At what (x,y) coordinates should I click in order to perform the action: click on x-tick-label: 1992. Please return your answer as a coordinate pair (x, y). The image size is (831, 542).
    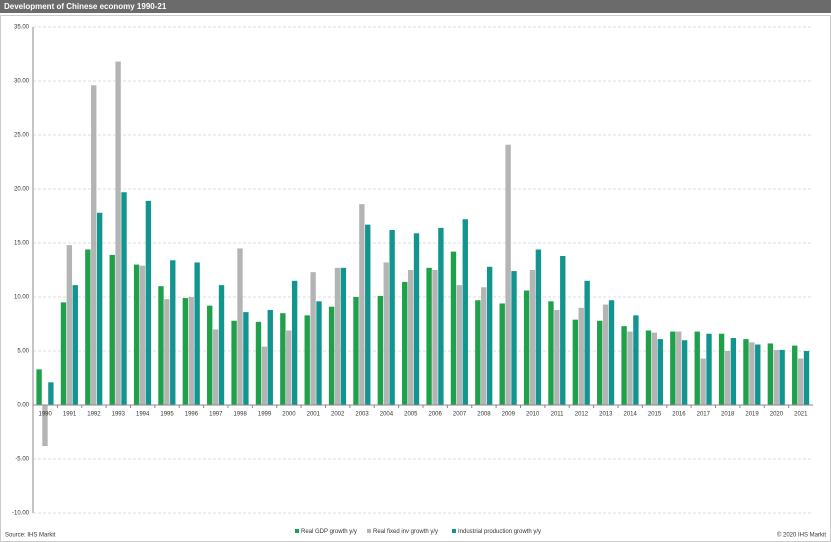
    Looking at the image, I should click on (94, 415).